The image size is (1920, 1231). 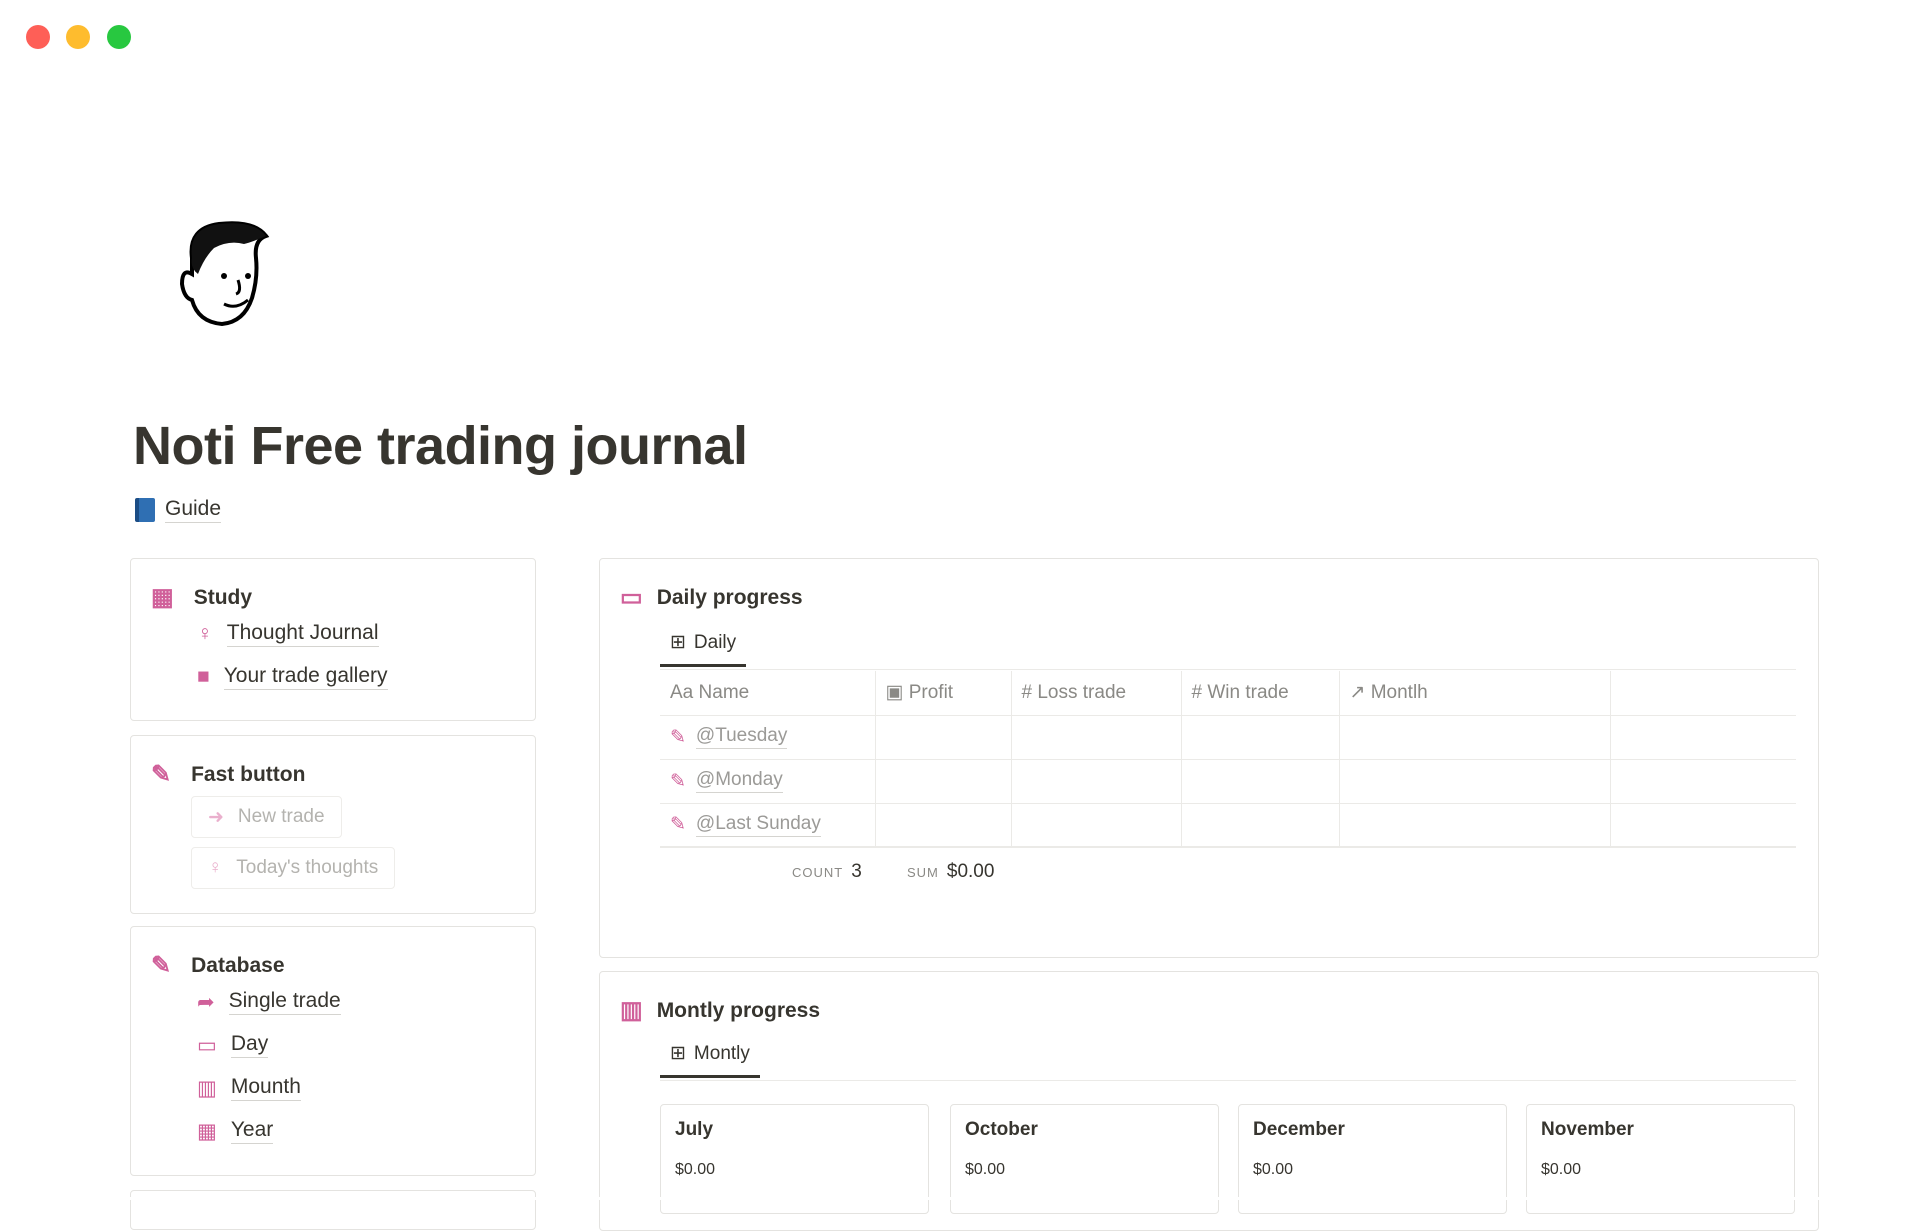 What do you see at coordinates (440, 446) in the screenshot?
I see `page-title: Noti Free trading journal` at bounding box center [440, 446].